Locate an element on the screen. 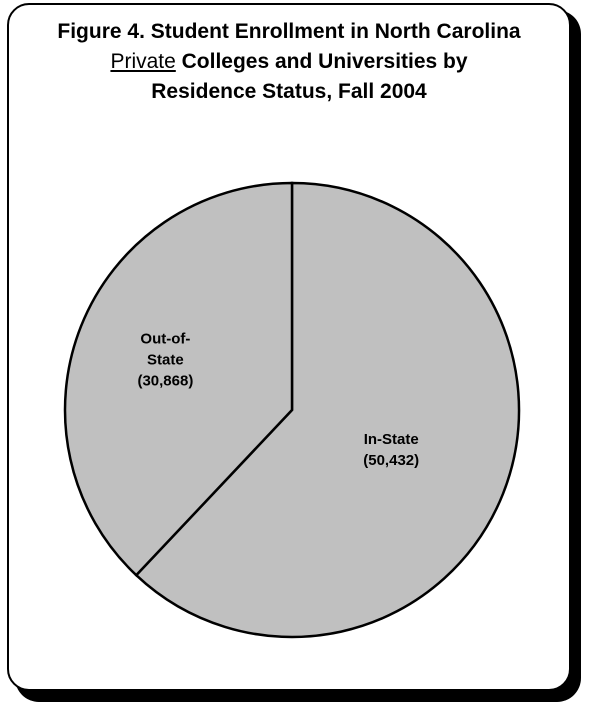 The width and height of the screenshot is (589, 708). pie-slice-label-line: State is located at coordinates (165, 360).